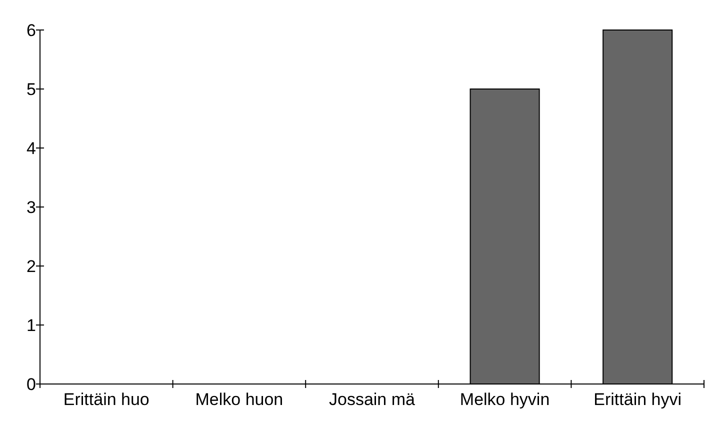 This screenshot has height=432, width=720. I want to click on x-tick-label: Erittäin hyvi, so click(638, 399).